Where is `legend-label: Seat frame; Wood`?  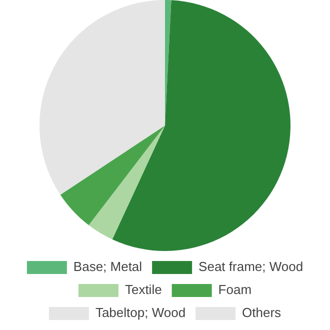 legend-label: Seat frame; Wood is located at coordinates (251, 266).